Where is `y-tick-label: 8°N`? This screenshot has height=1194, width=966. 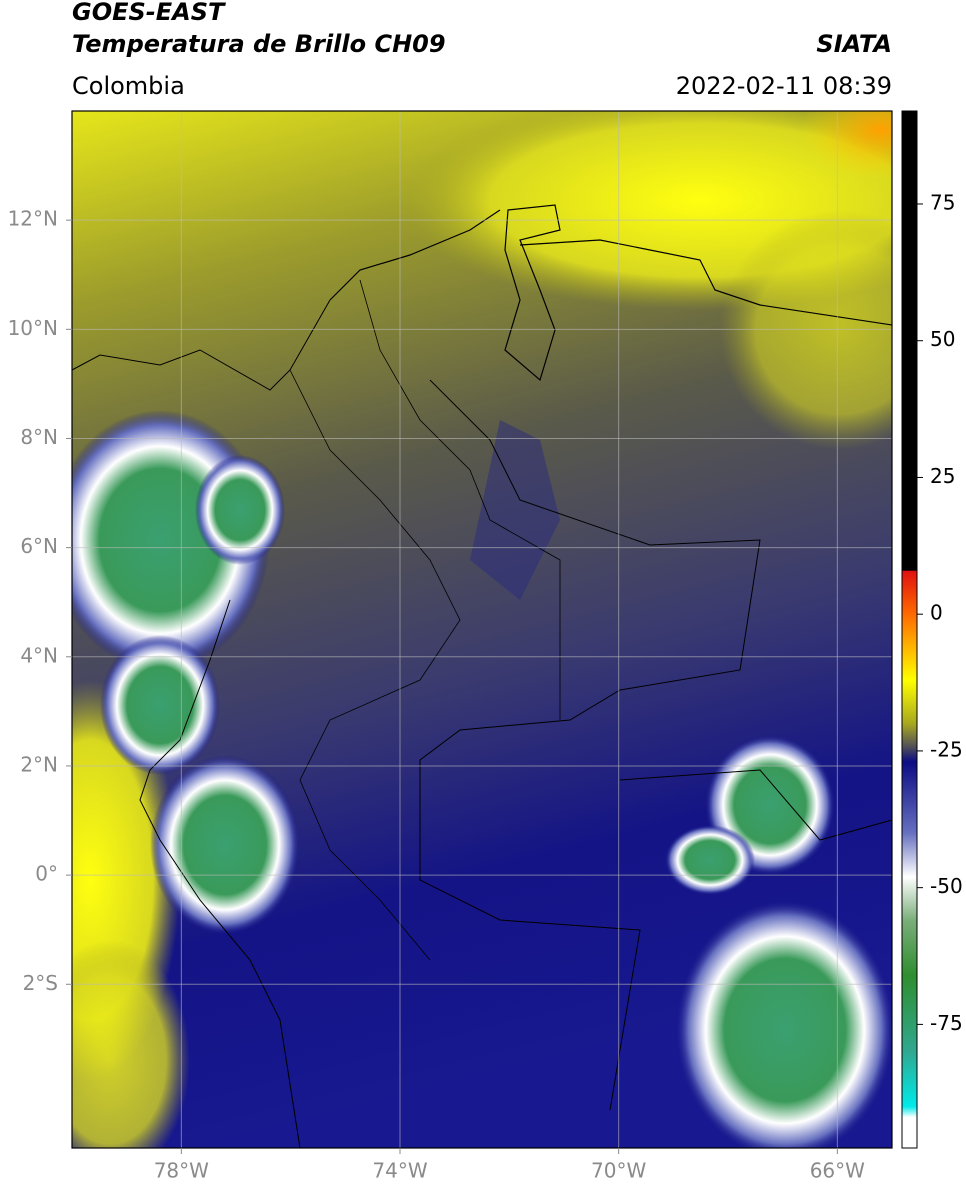
y-tick-label: 8°N is located at coordinates (39, 437).